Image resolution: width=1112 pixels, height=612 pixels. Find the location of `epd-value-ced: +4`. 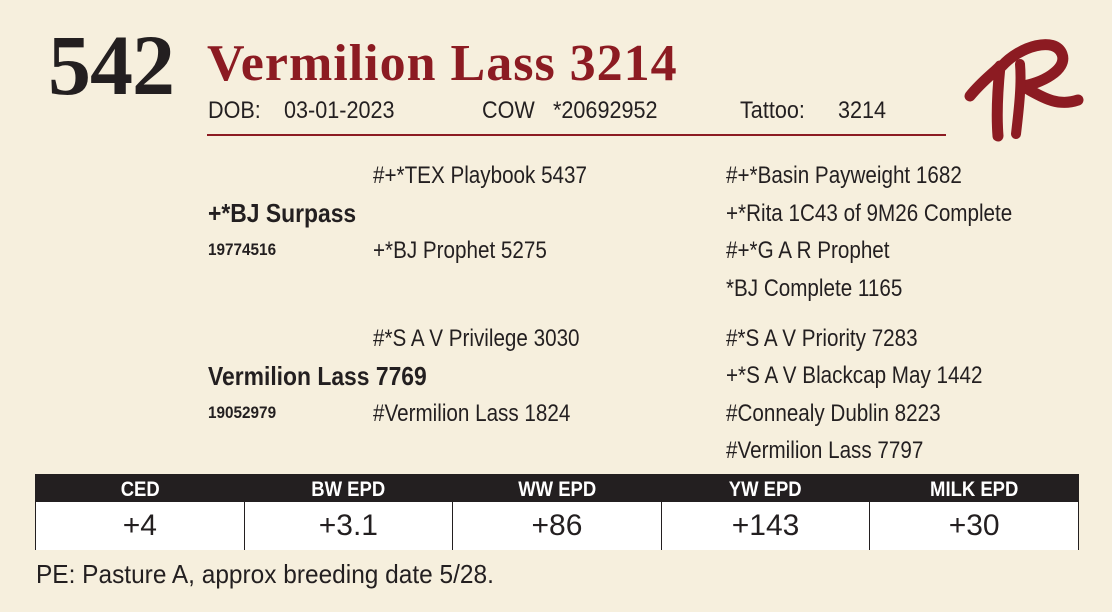

epd-value-ced: +4 is located at coordinates (139, 525).